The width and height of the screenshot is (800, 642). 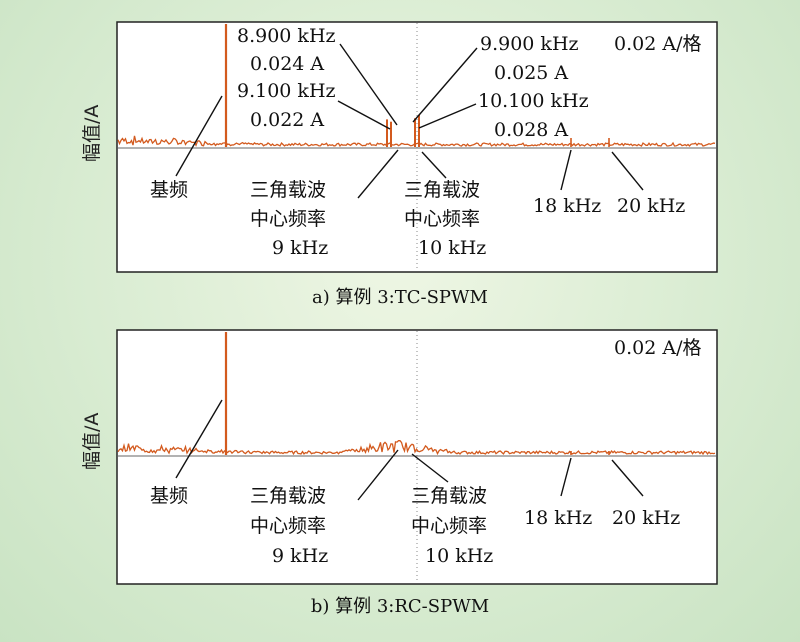 I want to click on peak-9100-freq: 9.100 kHz, so click(x=286, y=91).